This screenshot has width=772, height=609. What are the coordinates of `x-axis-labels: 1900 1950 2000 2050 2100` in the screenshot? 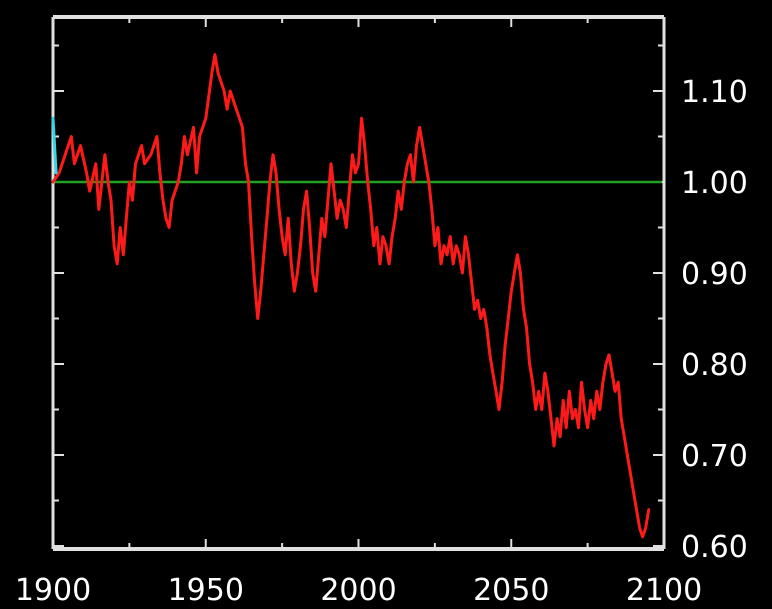 It's located at (358, 590).